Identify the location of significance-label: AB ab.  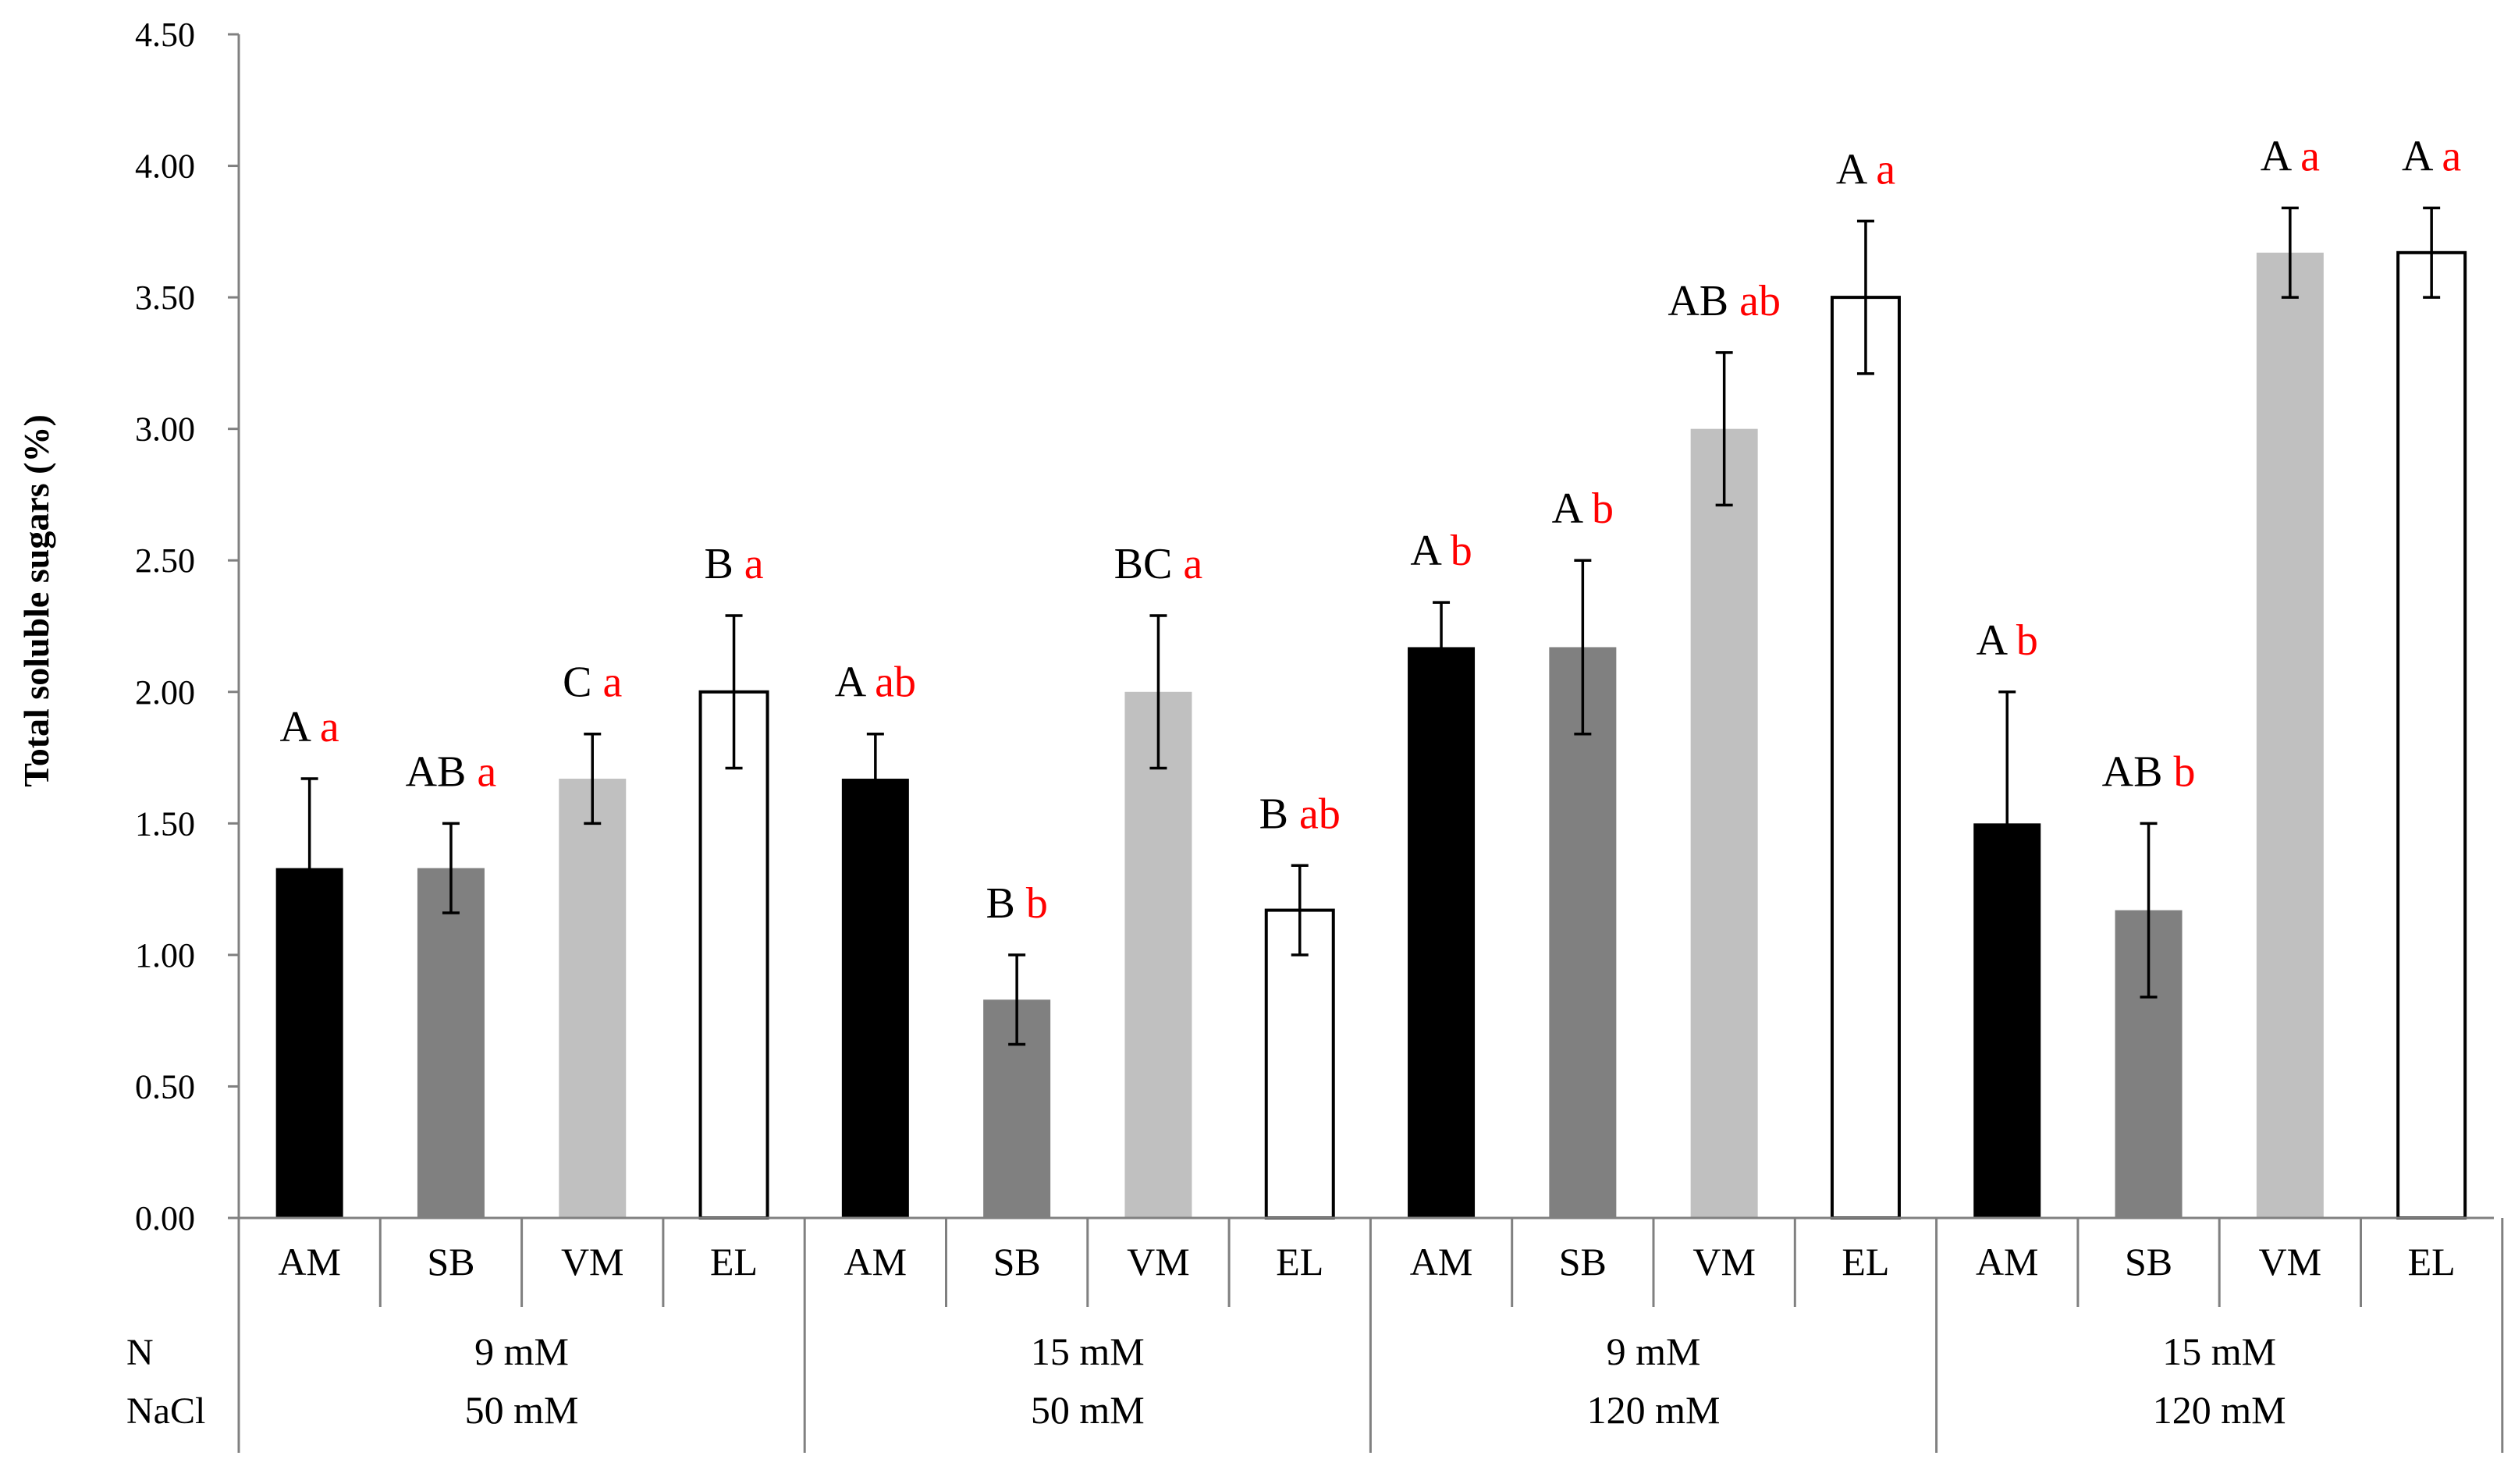
(1724, 301).